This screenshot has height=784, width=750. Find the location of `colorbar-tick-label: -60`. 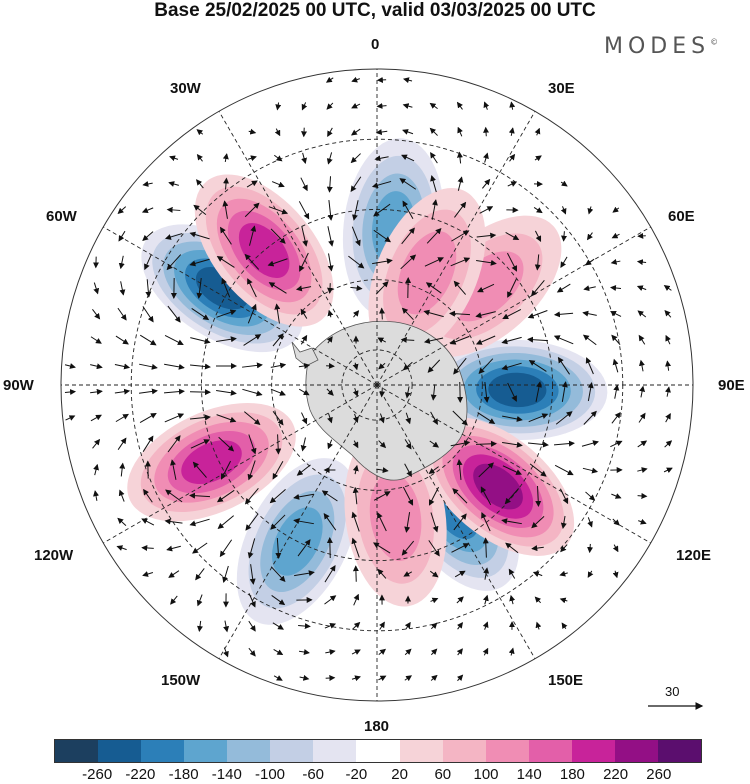

colorbar-tick-label: -60 is located at coordinates (313, 774).